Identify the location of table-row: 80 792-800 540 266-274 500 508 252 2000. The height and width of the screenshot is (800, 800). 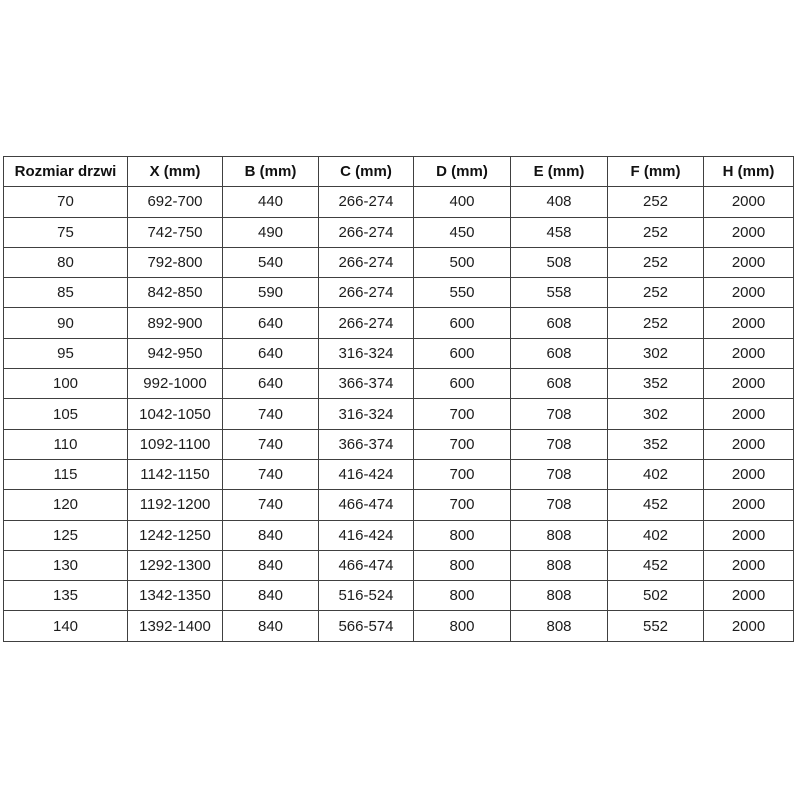
(398, 262).